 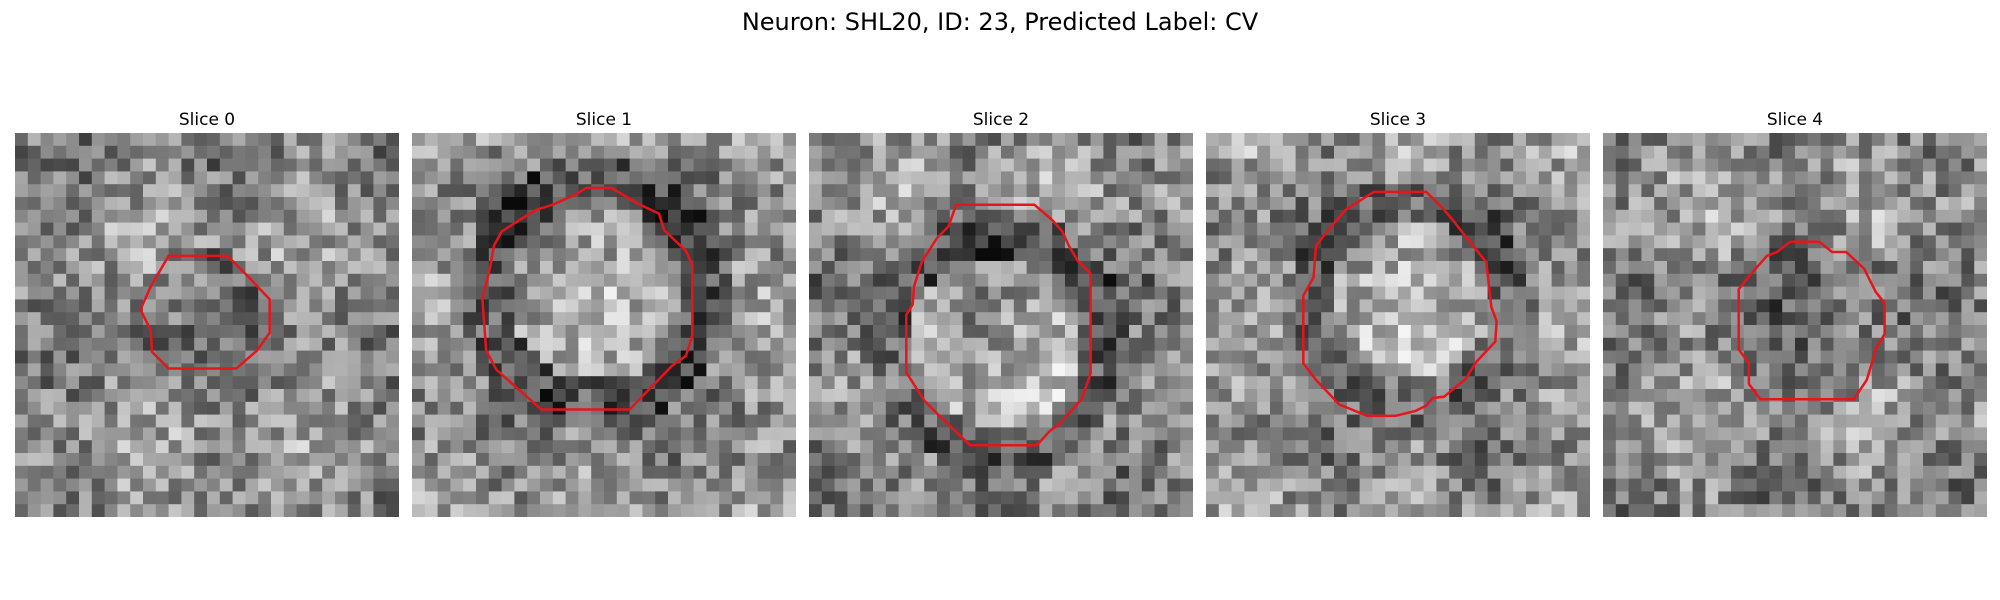 I want to click on slice-title-3: Slice 3, so click(x=1398, y=120).